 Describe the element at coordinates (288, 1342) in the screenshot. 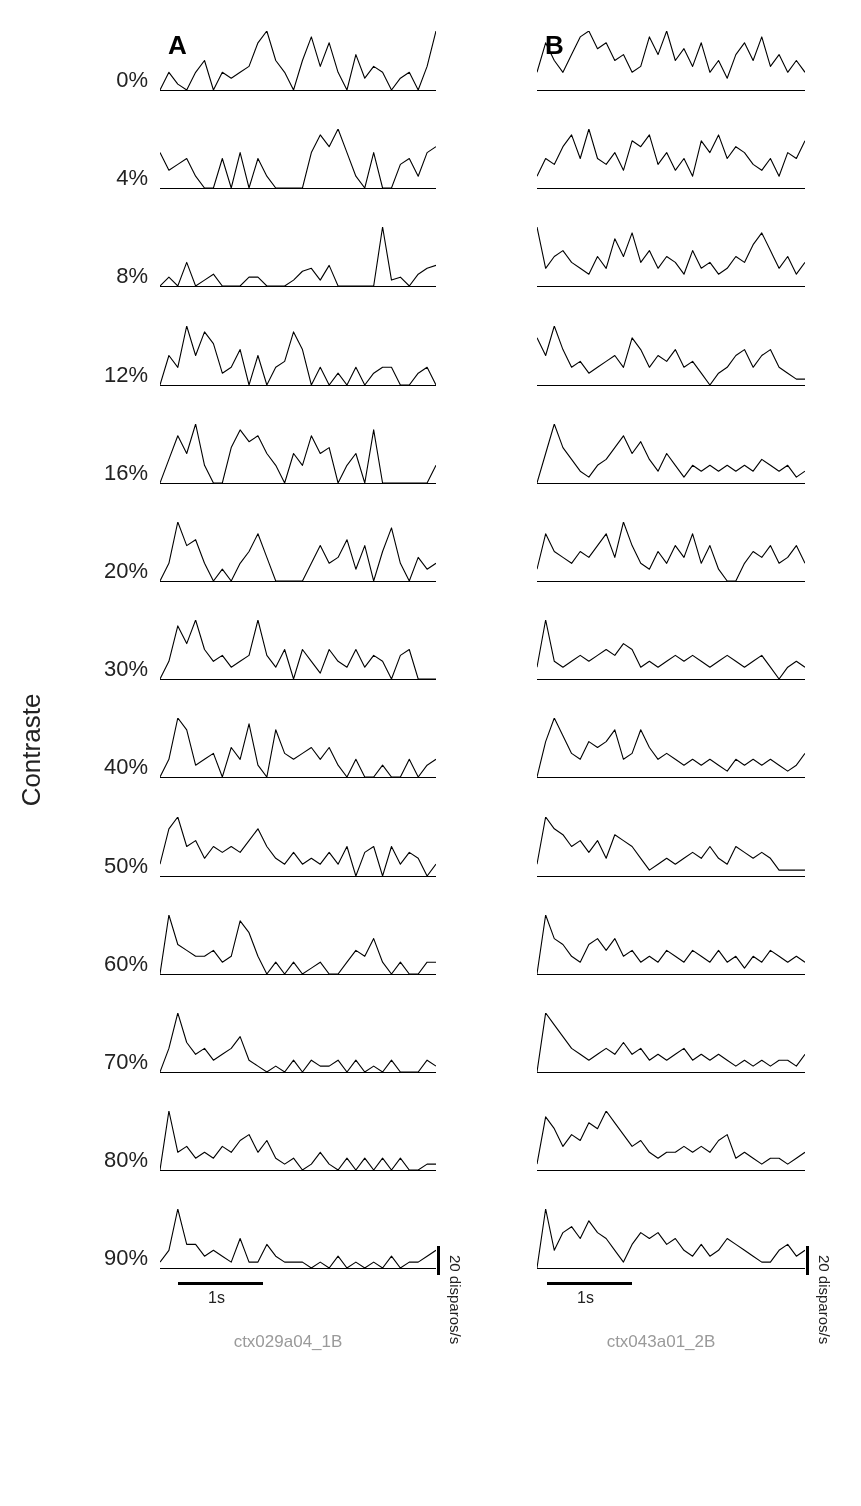

I see `text: ctx029a04_1B` at that location.